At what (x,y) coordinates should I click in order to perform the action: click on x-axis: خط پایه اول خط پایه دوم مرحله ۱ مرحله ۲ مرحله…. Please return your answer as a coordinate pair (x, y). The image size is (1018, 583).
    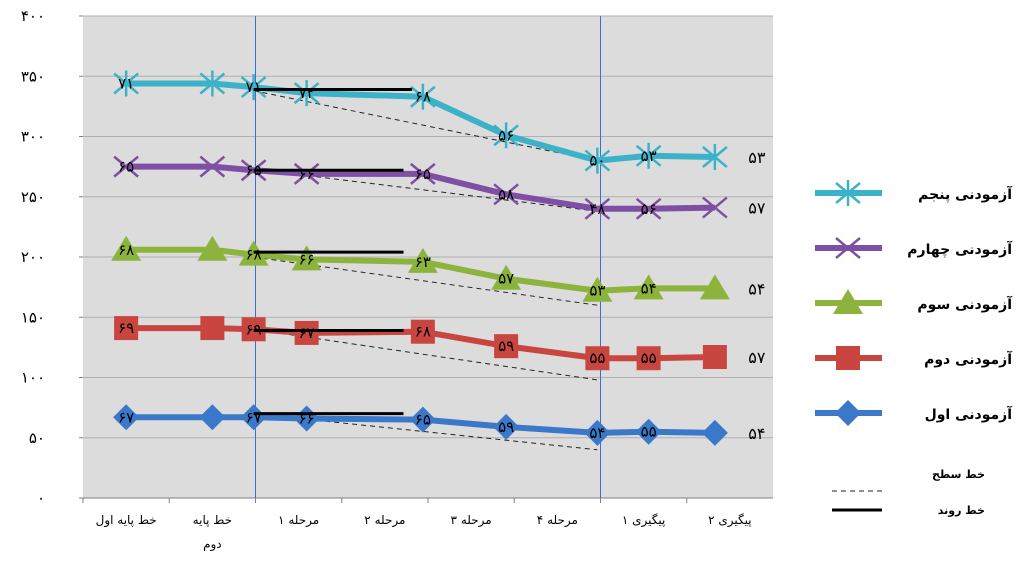
    Looking at the image, I should click on (417, 525).